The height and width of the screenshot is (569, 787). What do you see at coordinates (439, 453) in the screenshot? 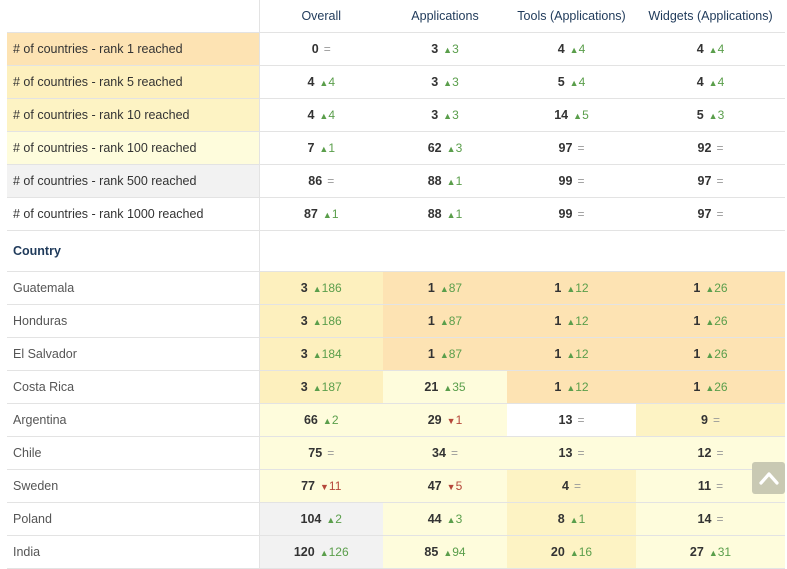
I see `rank-value: 34` at bounding box center [439, 453].